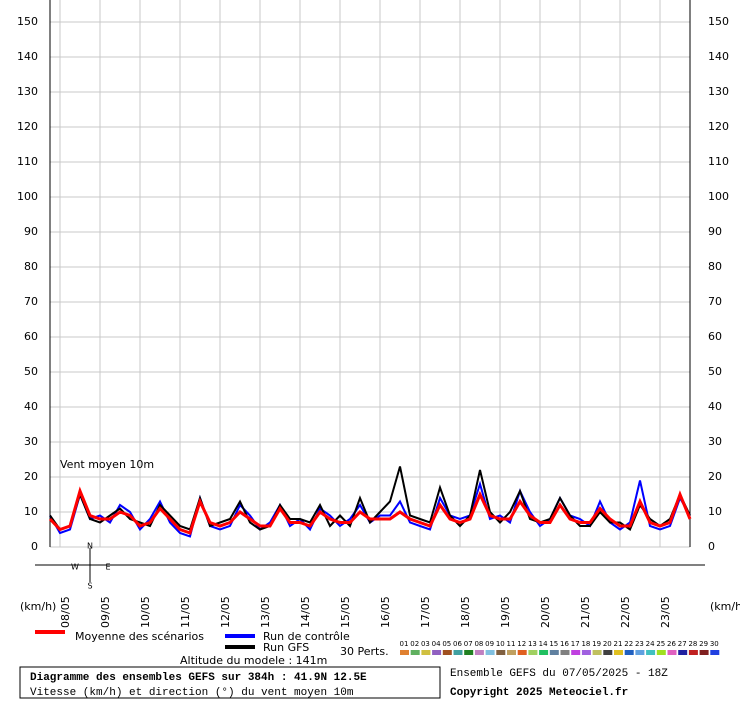  I want to click on perturbation-label: 21, so click(618, 644).